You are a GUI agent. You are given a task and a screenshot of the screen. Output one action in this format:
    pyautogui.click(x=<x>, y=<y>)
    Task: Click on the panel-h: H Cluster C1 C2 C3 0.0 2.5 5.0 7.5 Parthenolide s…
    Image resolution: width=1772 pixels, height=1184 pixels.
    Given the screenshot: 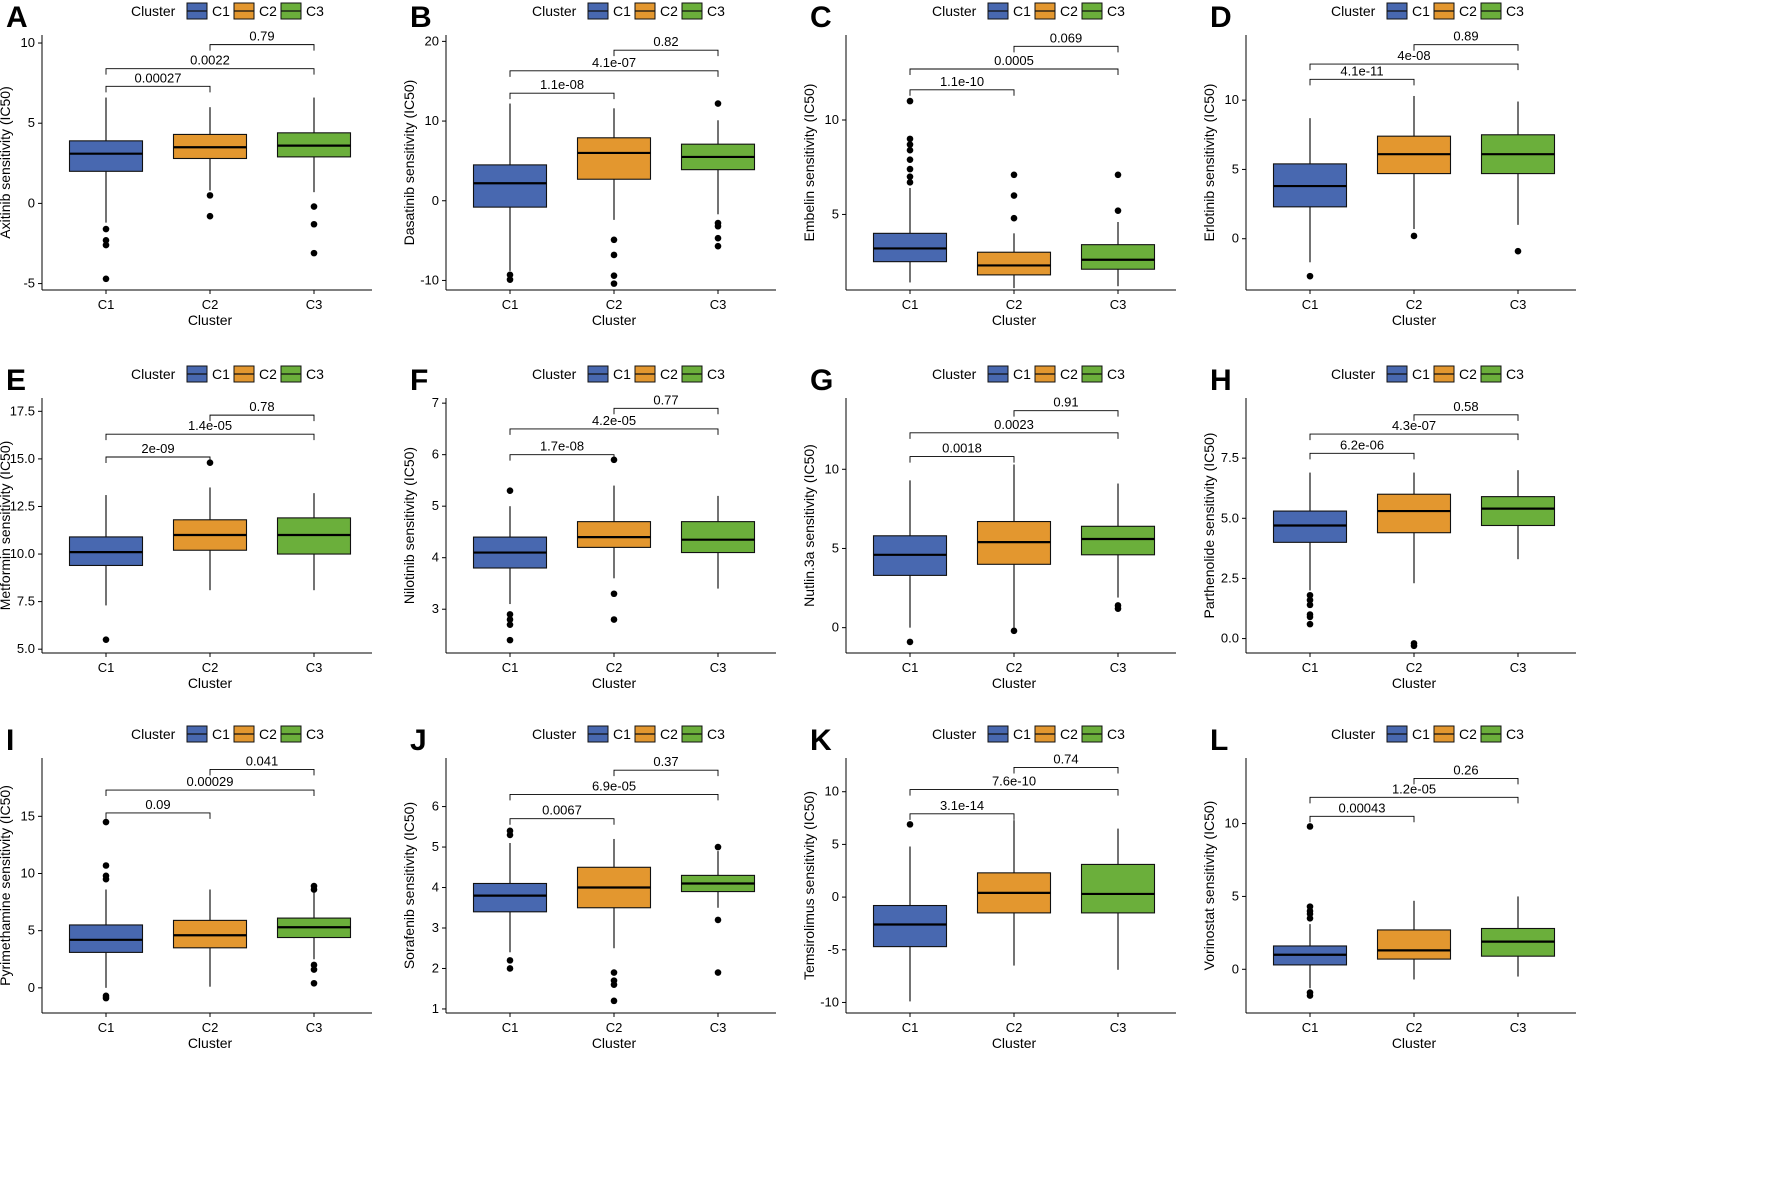 What is the action you would take?
    pyautogui.click(x=1388, y=527)
    